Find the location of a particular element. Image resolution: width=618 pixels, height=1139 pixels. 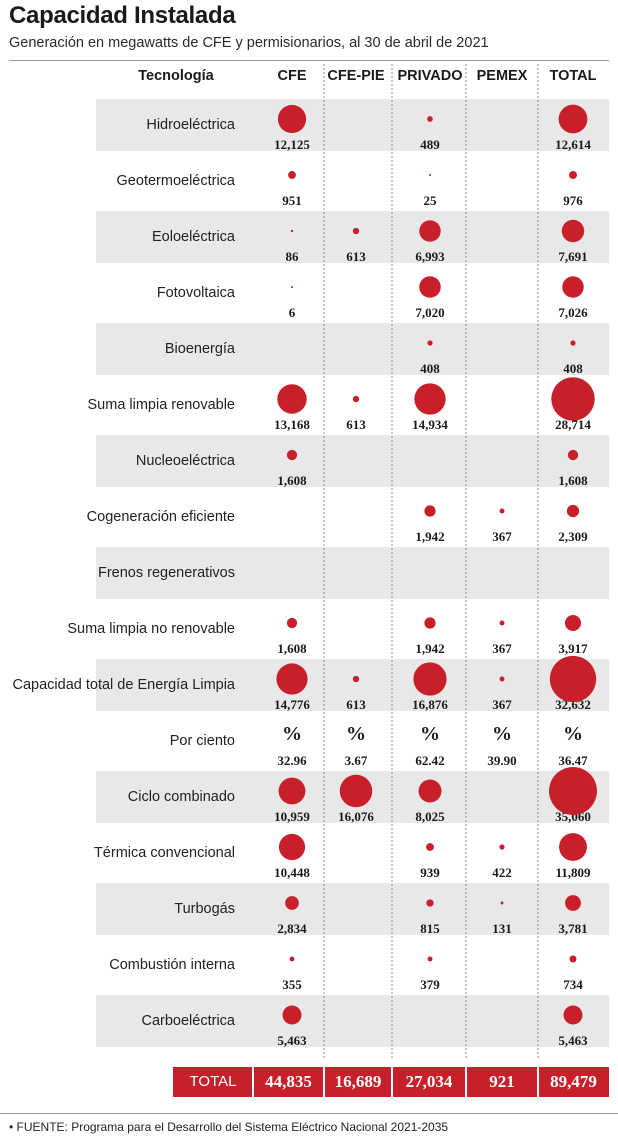

row-label: Combustión interna is located at coordinates (172, 965).